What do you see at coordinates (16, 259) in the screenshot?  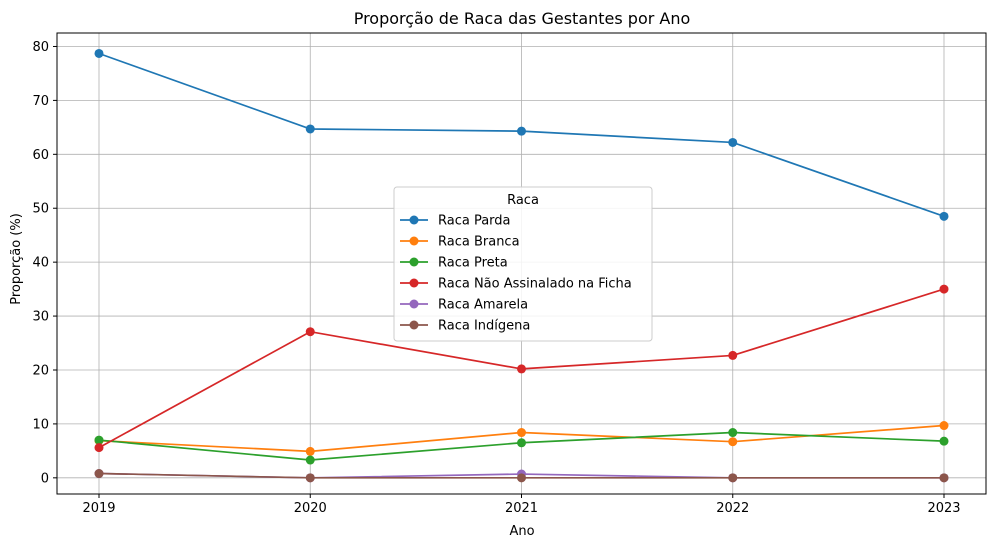 I see `y-axis-label: Proporção (%)` at bounding box center [16, 259].